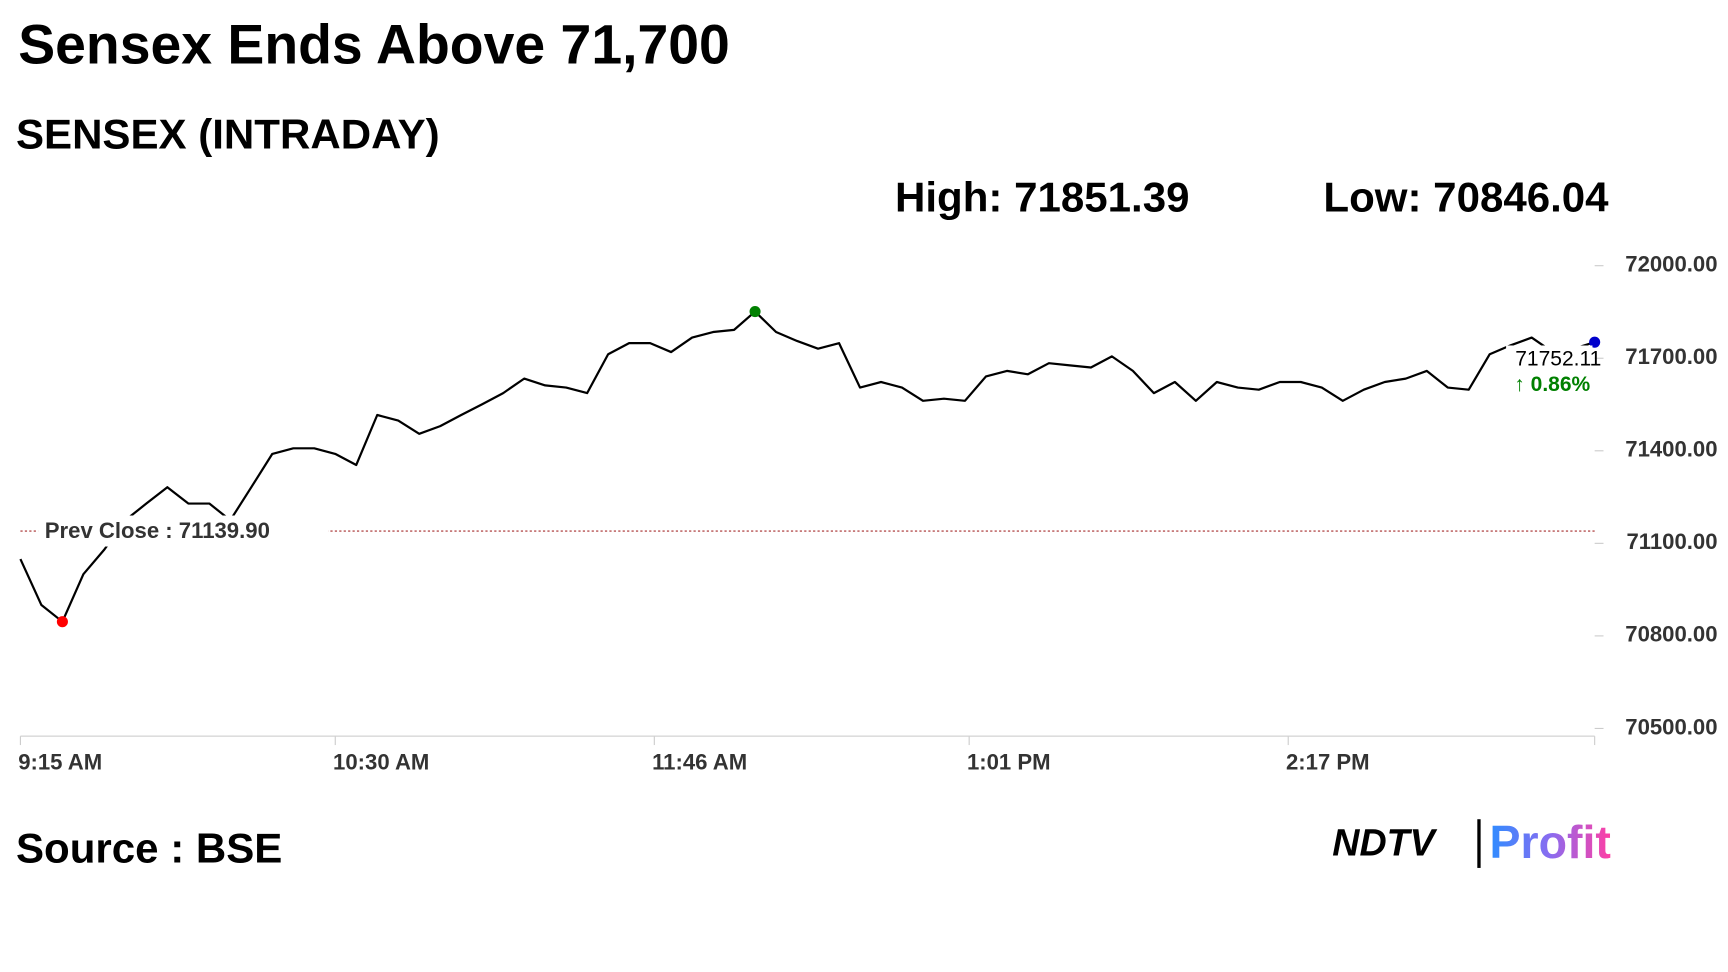 Image resolution: width=1728 pixels, height=972 pixels. What do you see at coordinates (1595, 342) in the screenshot?
I see `last-marker` at bounding box center [1595, 342].